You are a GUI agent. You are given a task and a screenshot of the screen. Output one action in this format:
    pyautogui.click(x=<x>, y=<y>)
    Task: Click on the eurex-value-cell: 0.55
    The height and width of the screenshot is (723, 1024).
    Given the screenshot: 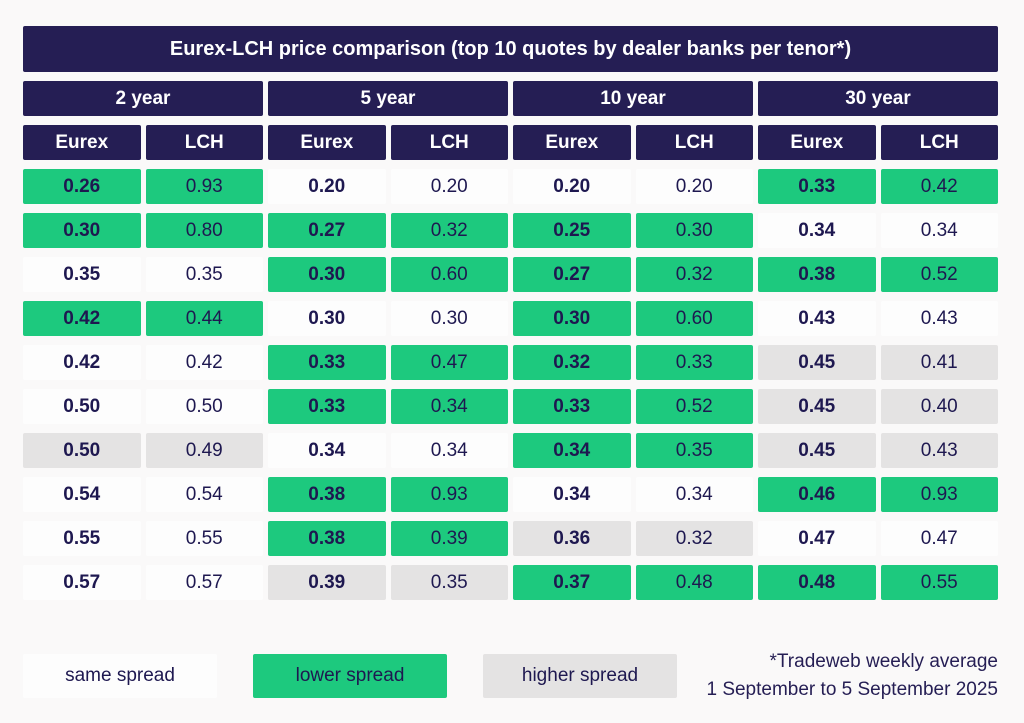 What is the action you would take?
    pyautogui.click(x=82, y=538)
    